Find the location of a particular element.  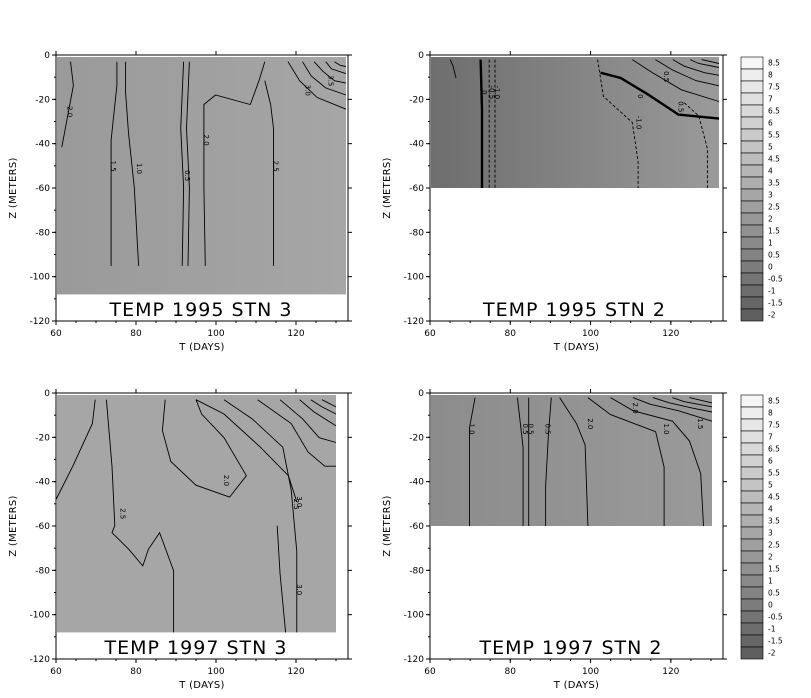

contour-label: 2.0 is located at coordinates (226, 480).